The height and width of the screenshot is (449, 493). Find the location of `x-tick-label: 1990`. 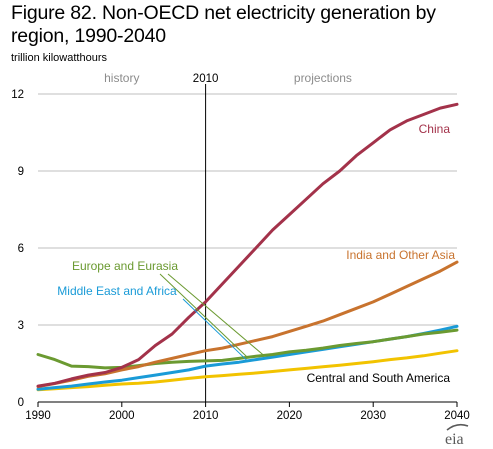

x-tick-label: 1990 is located at coordinates (38, 416).